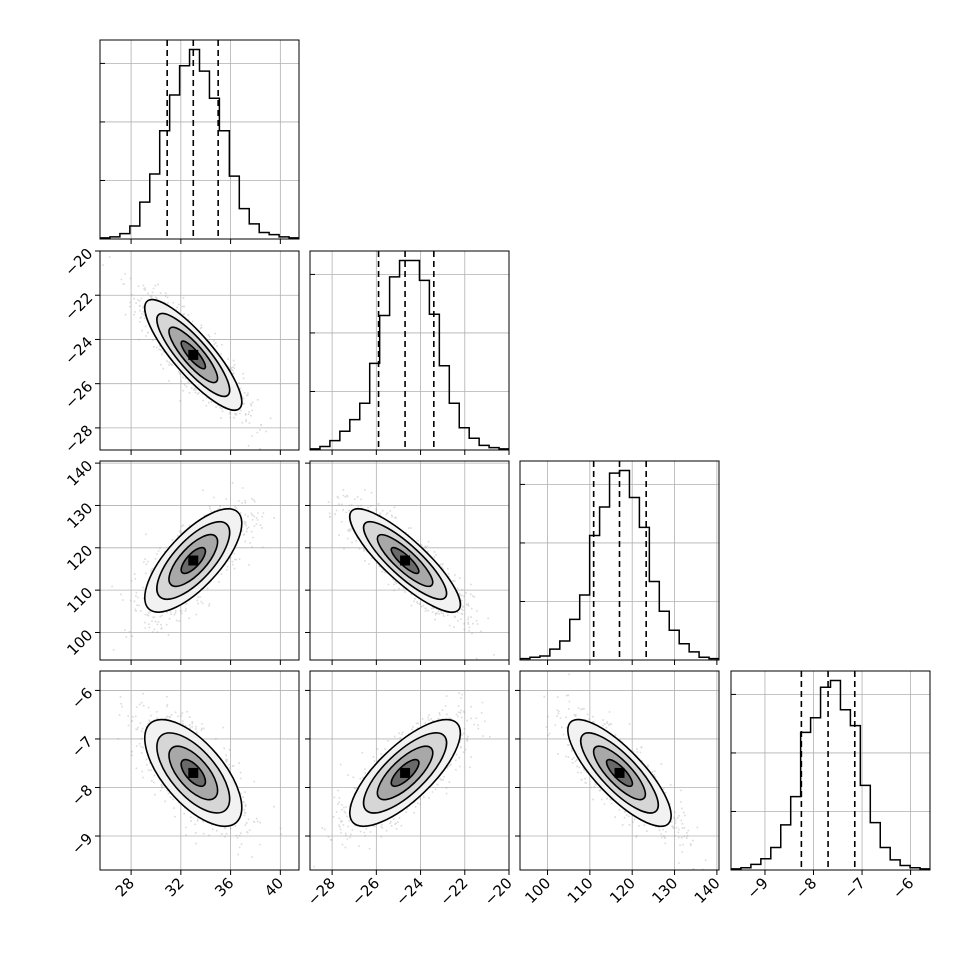  I want to click on x-tick-label: 130, so click(664, 890).